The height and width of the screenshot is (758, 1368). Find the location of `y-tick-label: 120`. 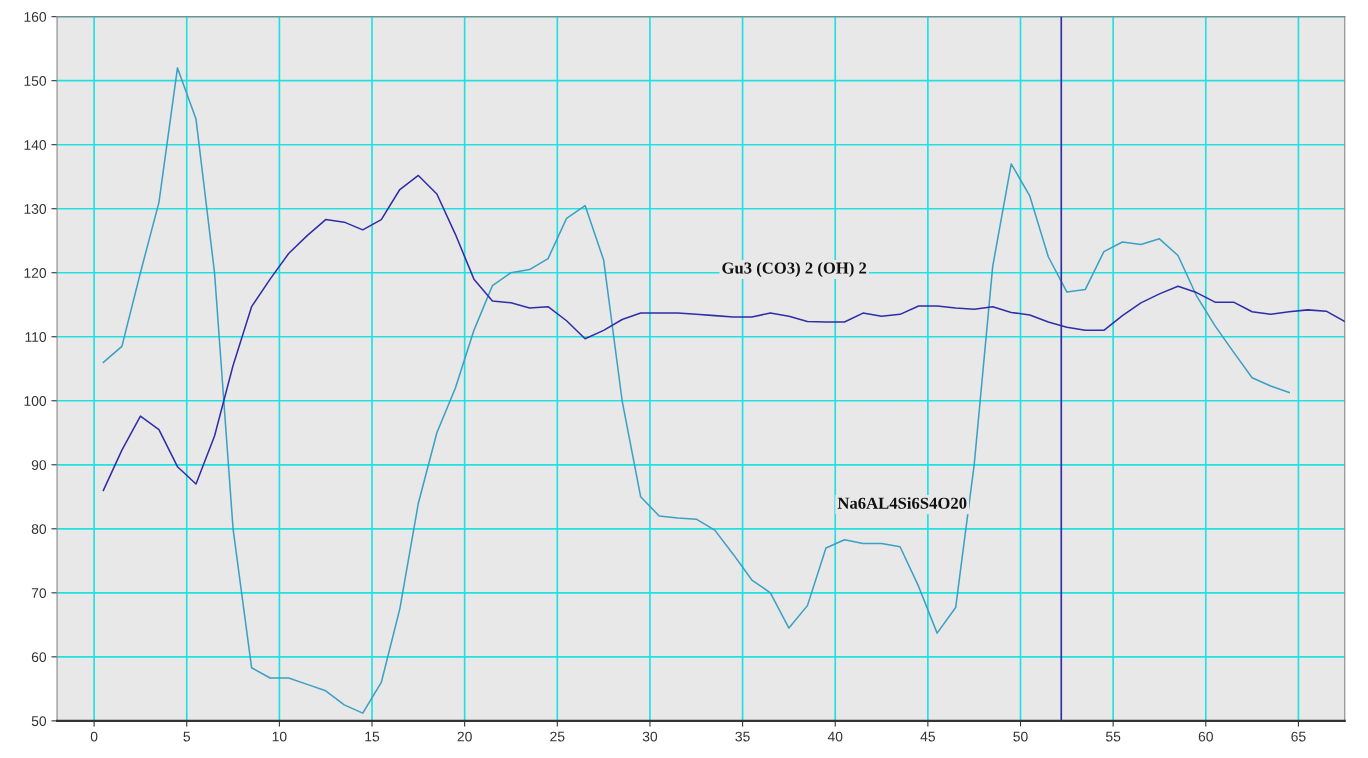

y-tick-label: 120 is located at coordinates (35, 273).